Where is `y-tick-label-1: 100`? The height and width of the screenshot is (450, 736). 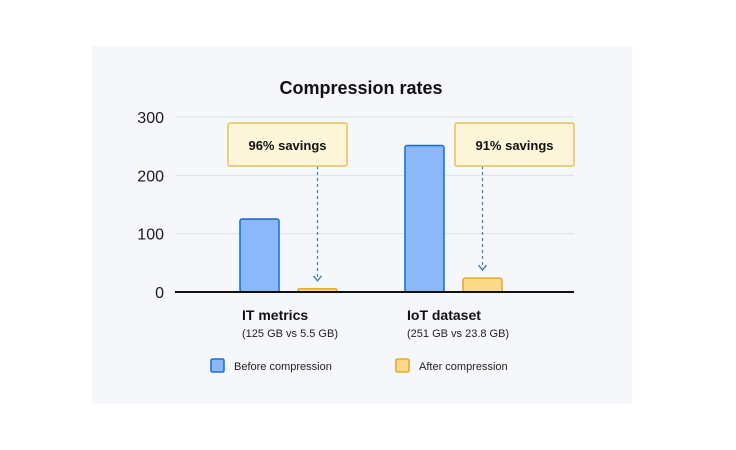 y-tick-label-1: 100 is located at coordinates (150, 235).